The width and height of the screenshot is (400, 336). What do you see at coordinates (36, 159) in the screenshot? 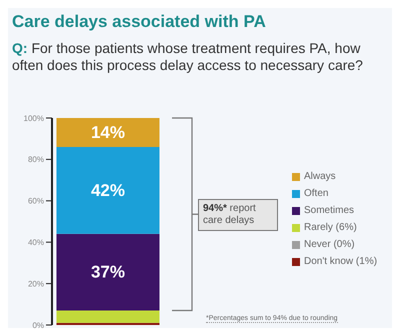
I see `y-tick-label: 80%` at bounding box center [36, 159].